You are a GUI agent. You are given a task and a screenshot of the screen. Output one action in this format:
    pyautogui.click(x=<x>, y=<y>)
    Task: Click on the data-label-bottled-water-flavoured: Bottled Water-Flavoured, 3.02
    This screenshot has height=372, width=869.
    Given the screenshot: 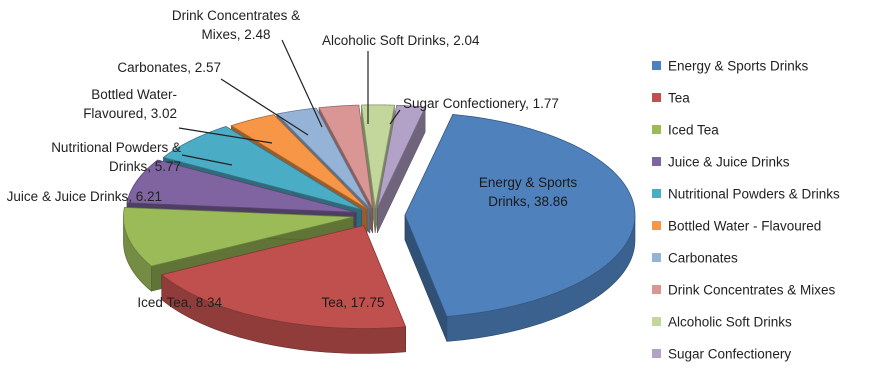 What is the action you would take?
    pyautogui.click(x=130, y=104)
    